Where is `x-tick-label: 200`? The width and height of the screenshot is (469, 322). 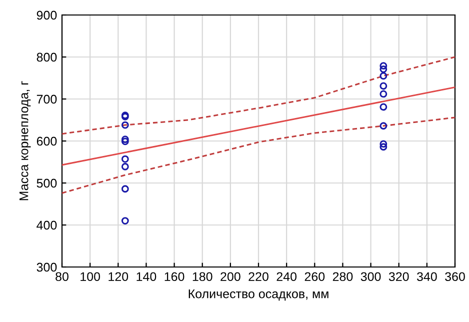 x-tick-label: 200 is located at coordinates (230, 277).